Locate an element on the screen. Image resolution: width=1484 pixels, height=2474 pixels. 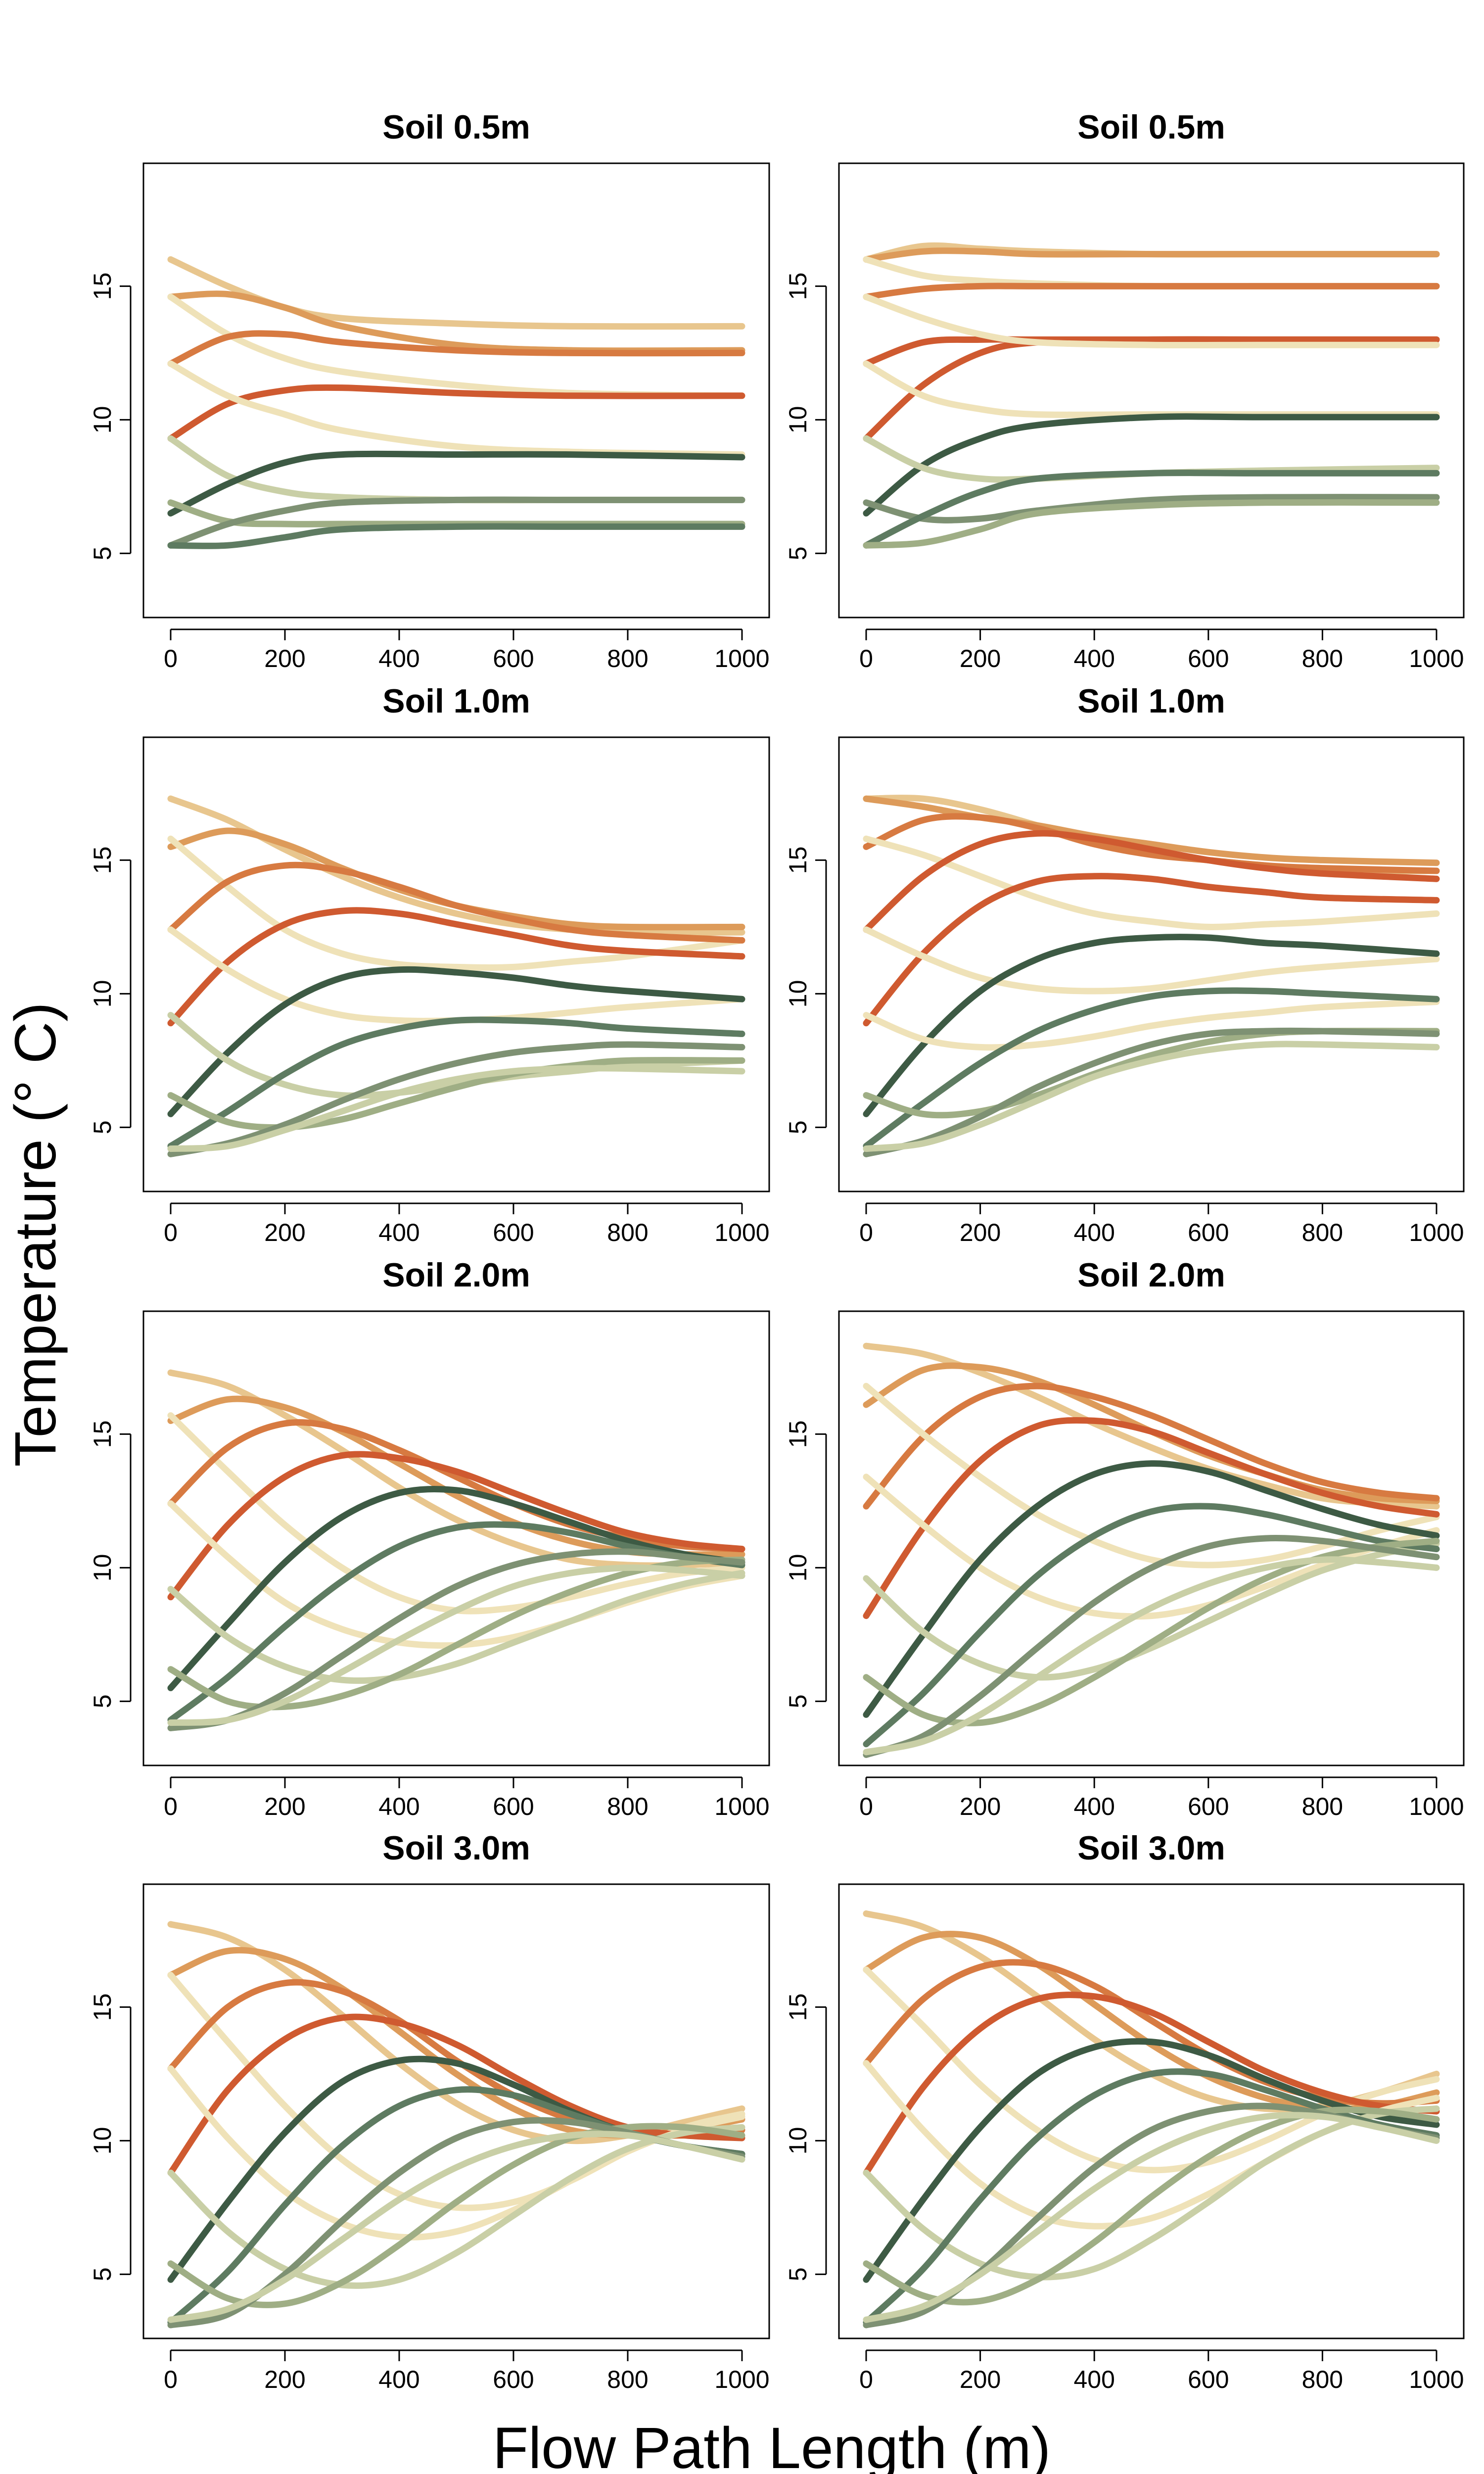
x-tick-label: 800 is located at coordinates (627, 658).